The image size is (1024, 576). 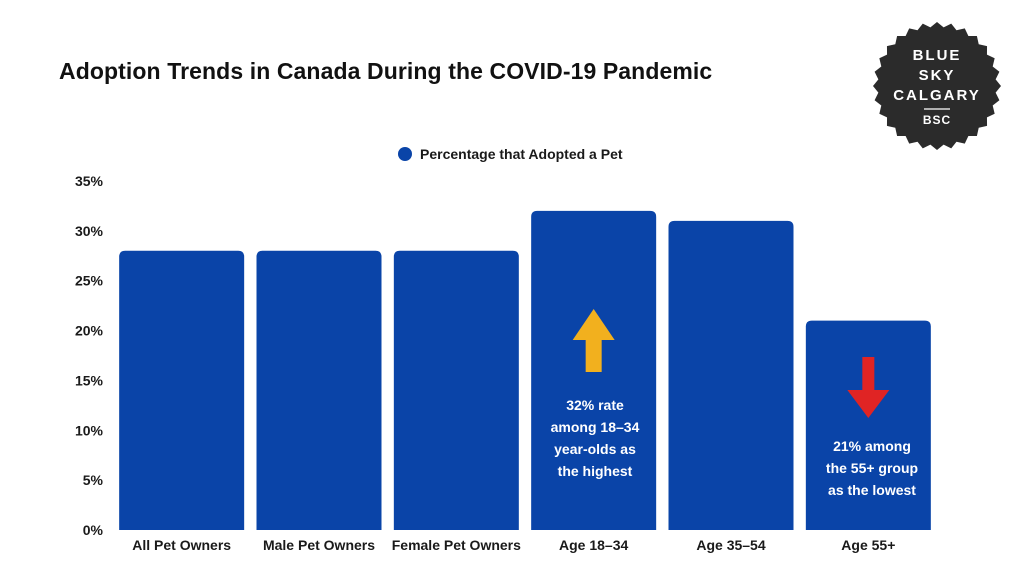 What do you see at coordinates (93, 480) in the screenshot?
I see `y-tick-label: 5%` at bounding box center [93, 480].